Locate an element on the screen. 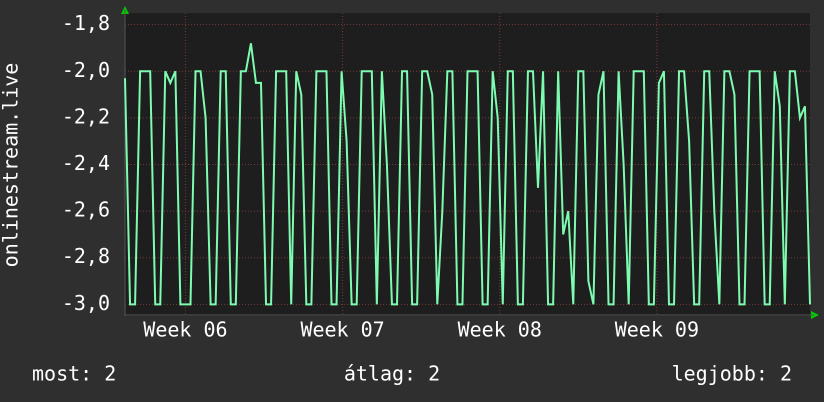 The height and width of the screenshot is (402, 824). y-tick-label: -2,8 is located at coordinates (86, 256).